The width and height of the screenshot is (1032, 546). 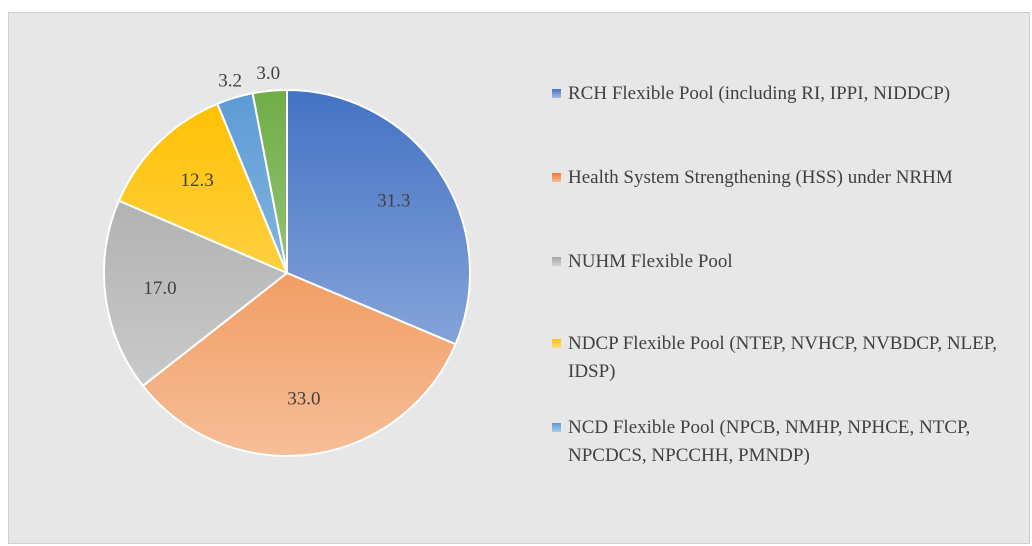 What do you see at coordinates (197, 180) in the screenshot?
I see `data-label: 12.3` at bounding box center [197, 180].